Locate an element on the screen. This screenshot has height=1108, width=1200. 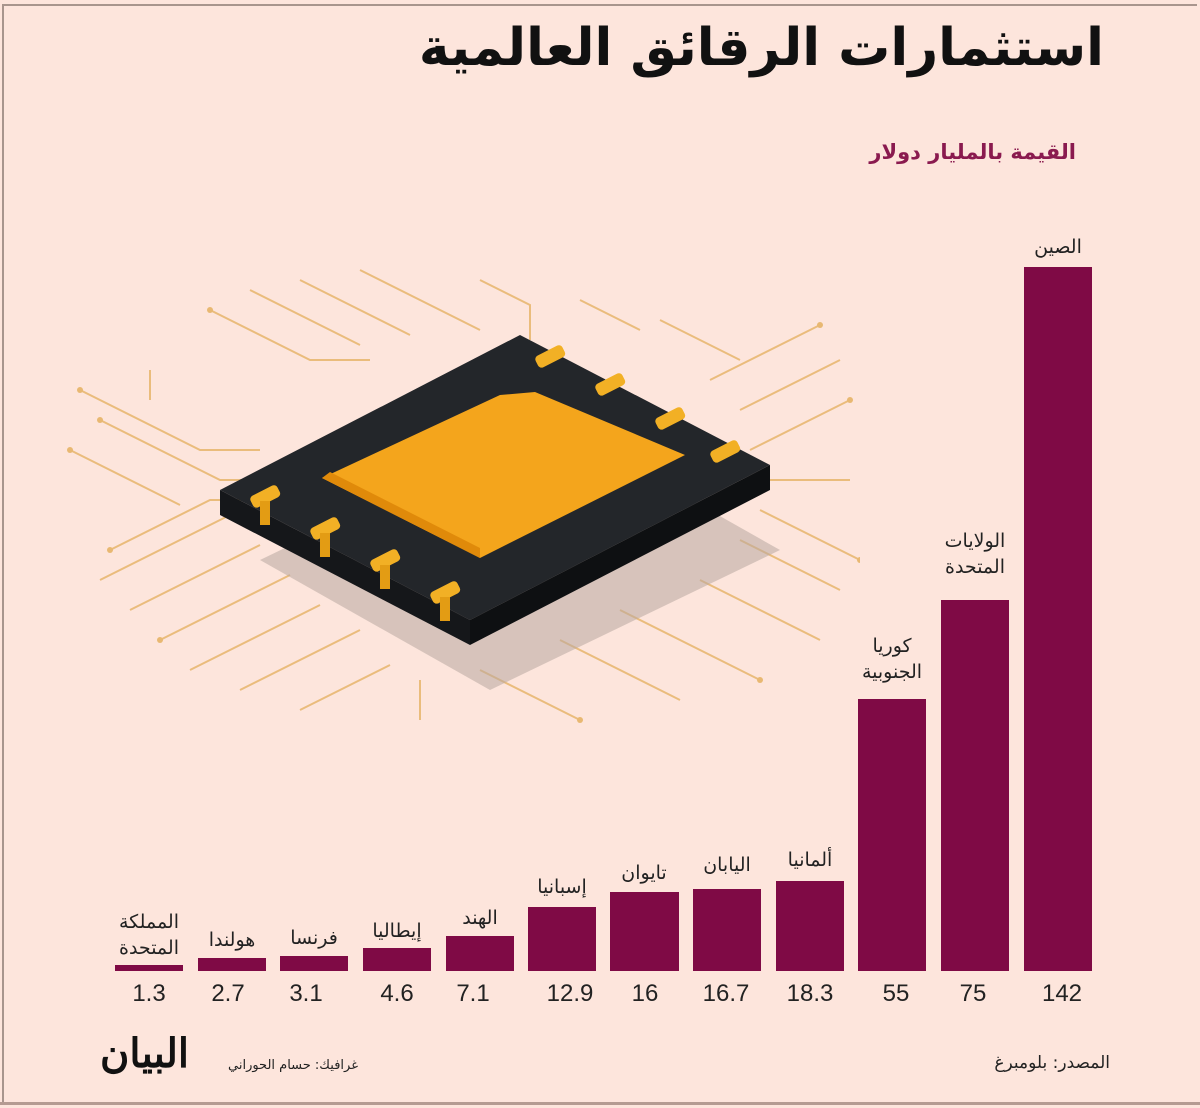
albayan-logo: البيان is located at coordinates (145, 1053).